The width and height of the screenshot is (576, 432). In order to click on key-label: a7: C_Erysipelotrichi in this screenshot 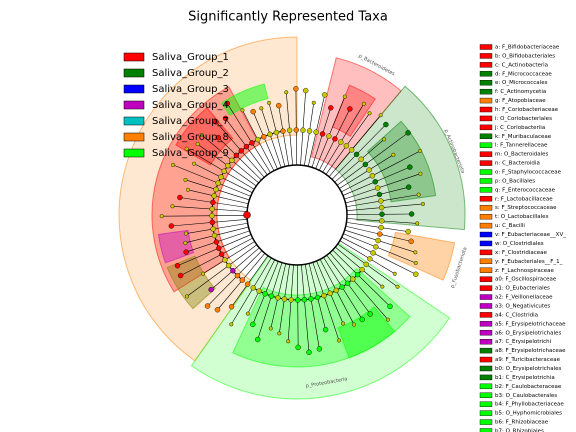, I will do `click(523, 342)`.